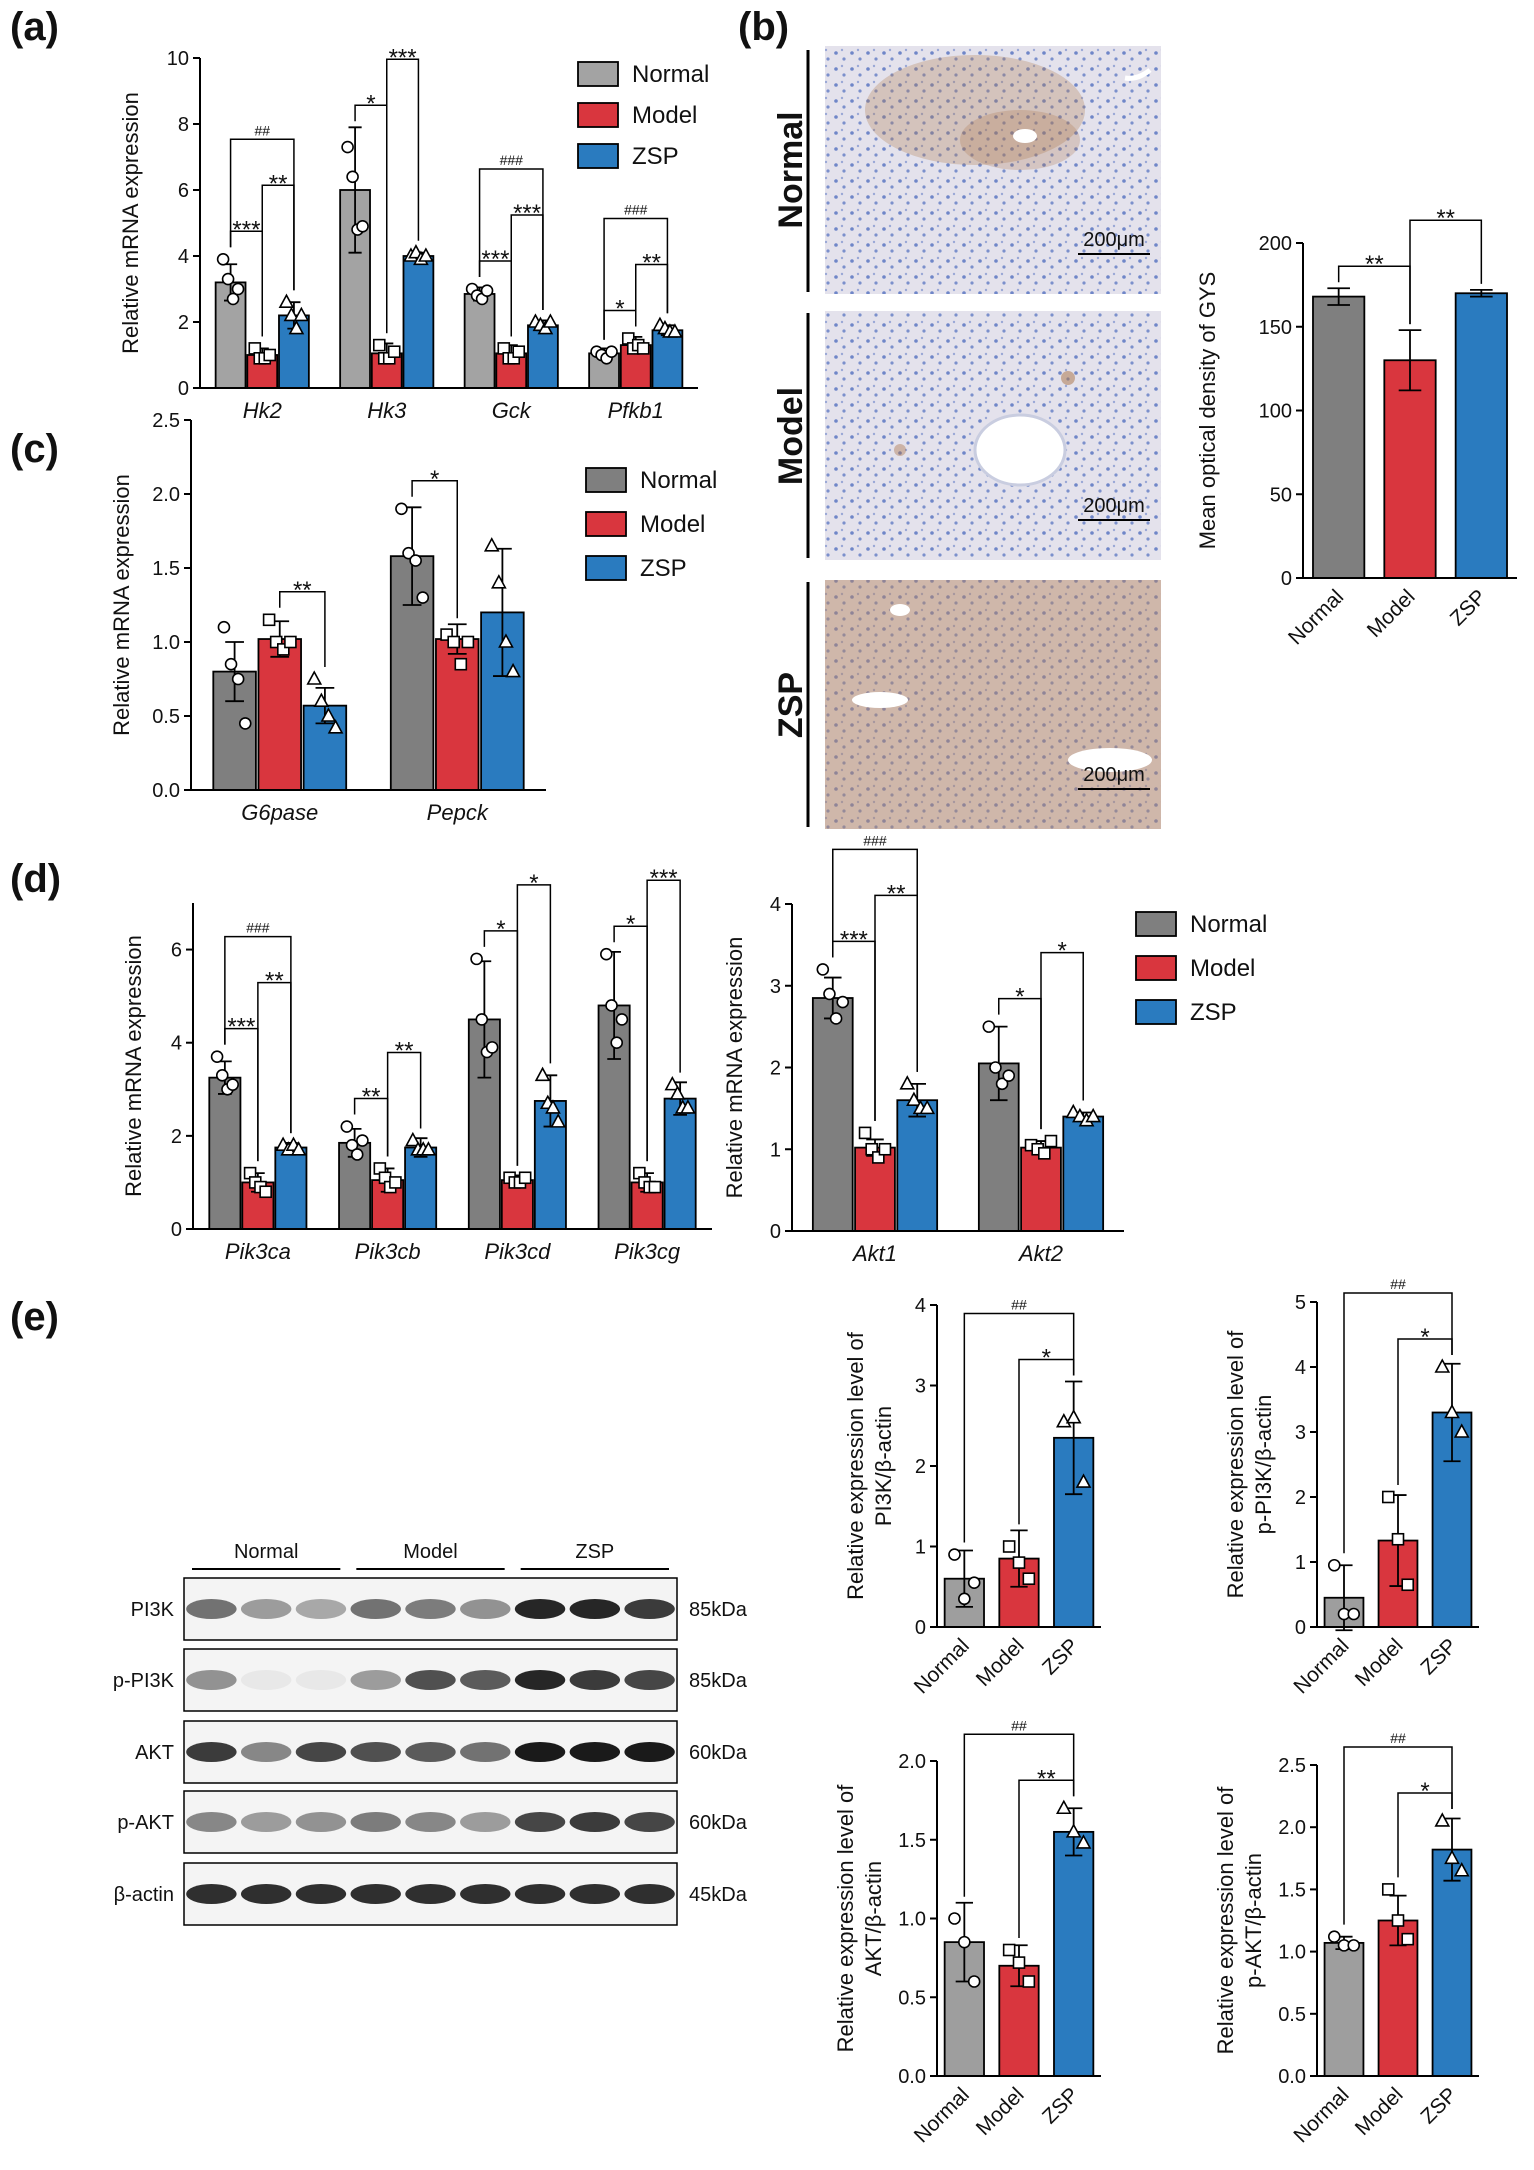  Describe the element at coordinates (1074, 1438) in the screenshot. I see `error-bar` at that location.